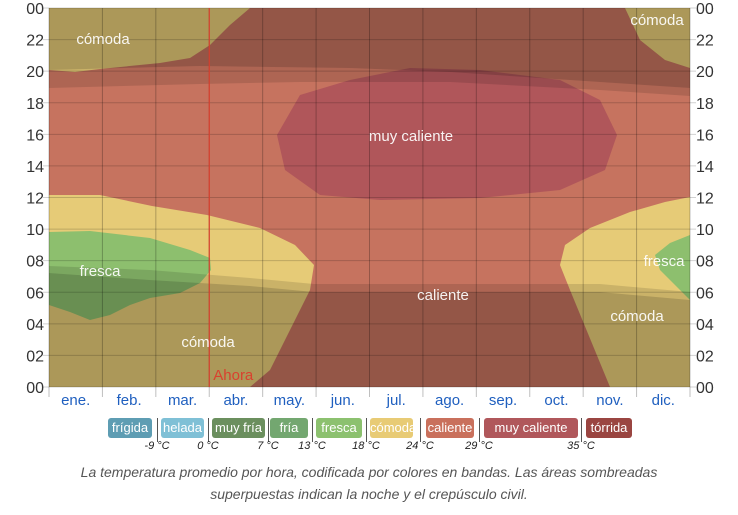 Image resolution: width=738 pixels, height=515 pixels. What do you see at coordinates (657, 20) in the screenshot?
I see `region-label-comoda-top-right: cómoda` at bounding box center [657, 20].